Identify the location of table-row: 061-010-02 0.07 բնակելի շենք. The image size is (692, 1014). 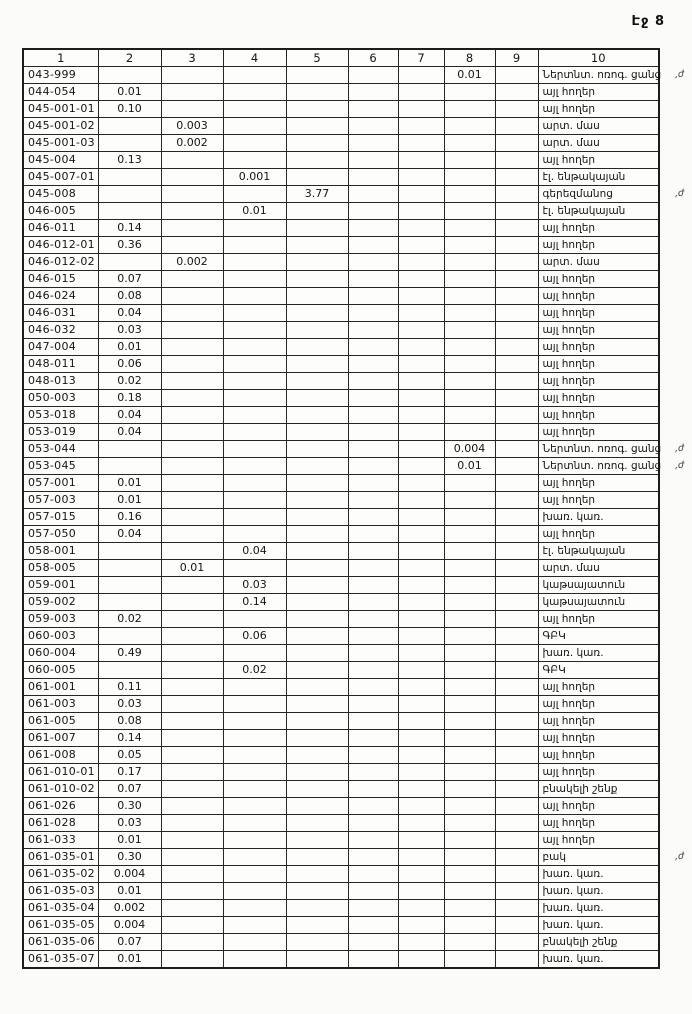
(341, 789).